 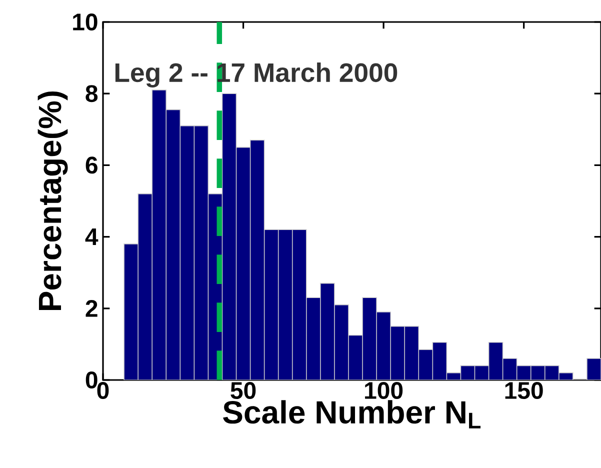 What do you see at coordinates (85, 21) in the screenshot?
I see `y-tick-label: 10` at bounding box center [85, 21].